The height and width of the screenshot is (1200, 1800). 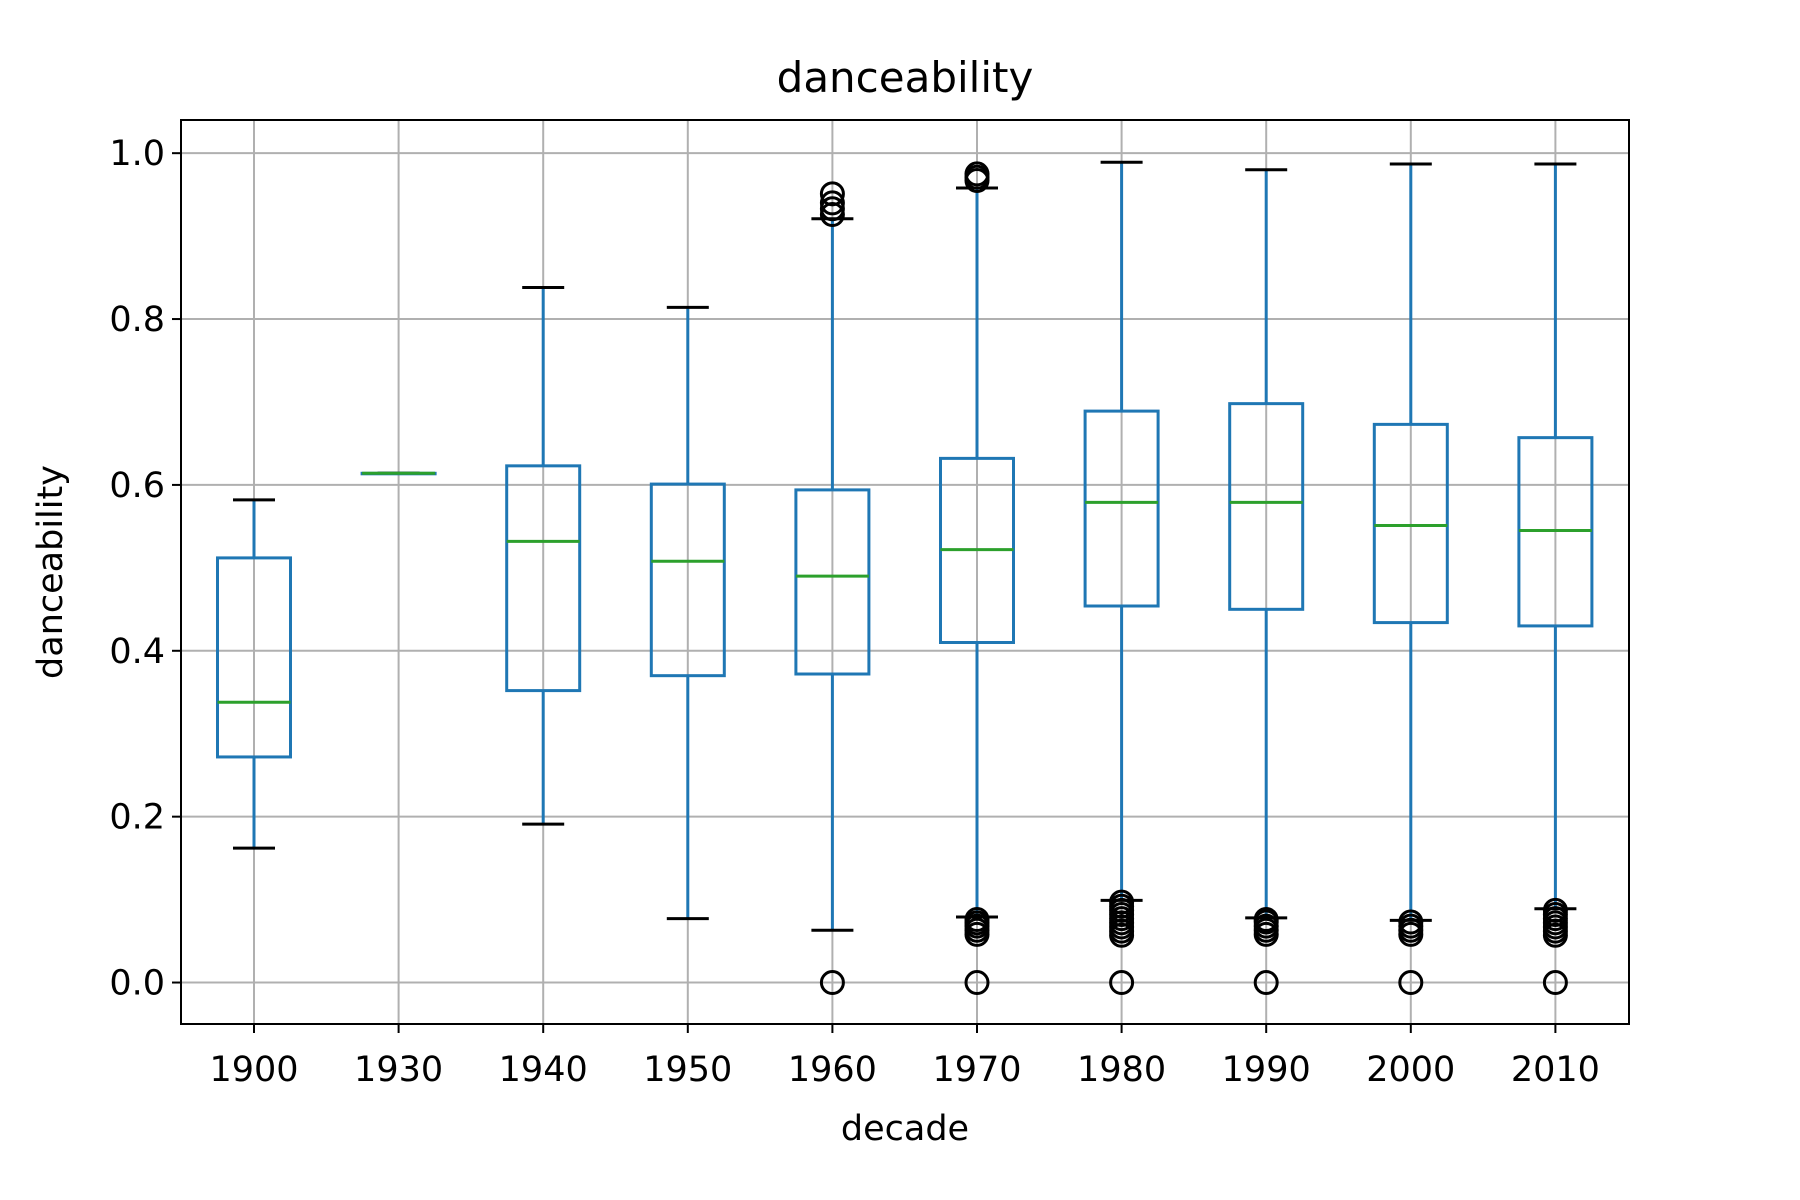 I want to click on x-tick-label: 1990, so click(x=1266, y=1070).